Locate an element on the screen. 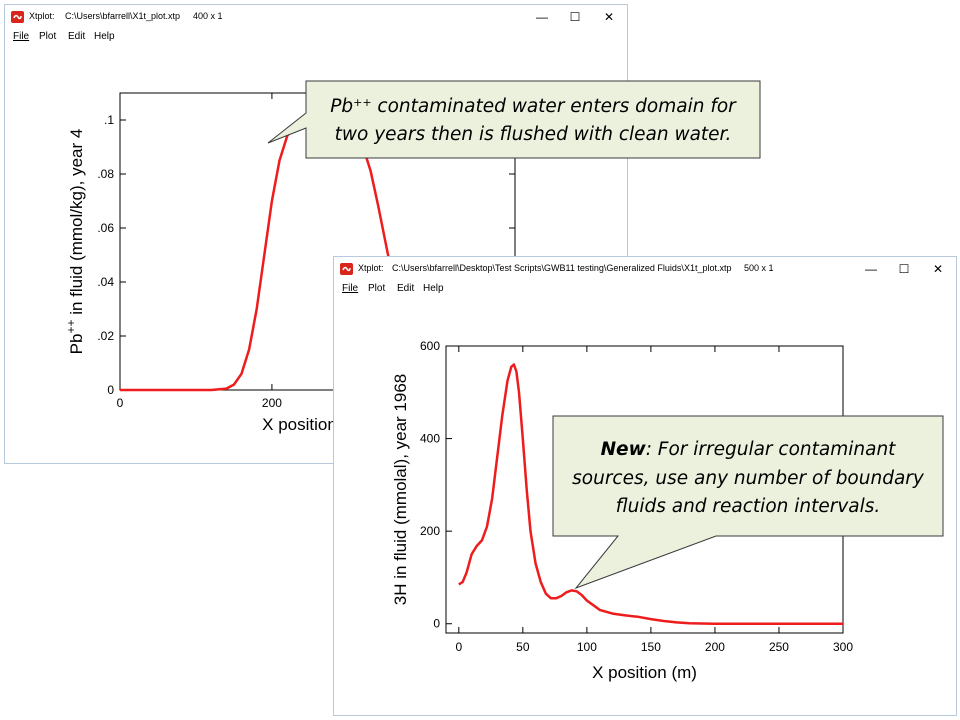  x-tick-label: 50 is located at coordinates (523, 647).